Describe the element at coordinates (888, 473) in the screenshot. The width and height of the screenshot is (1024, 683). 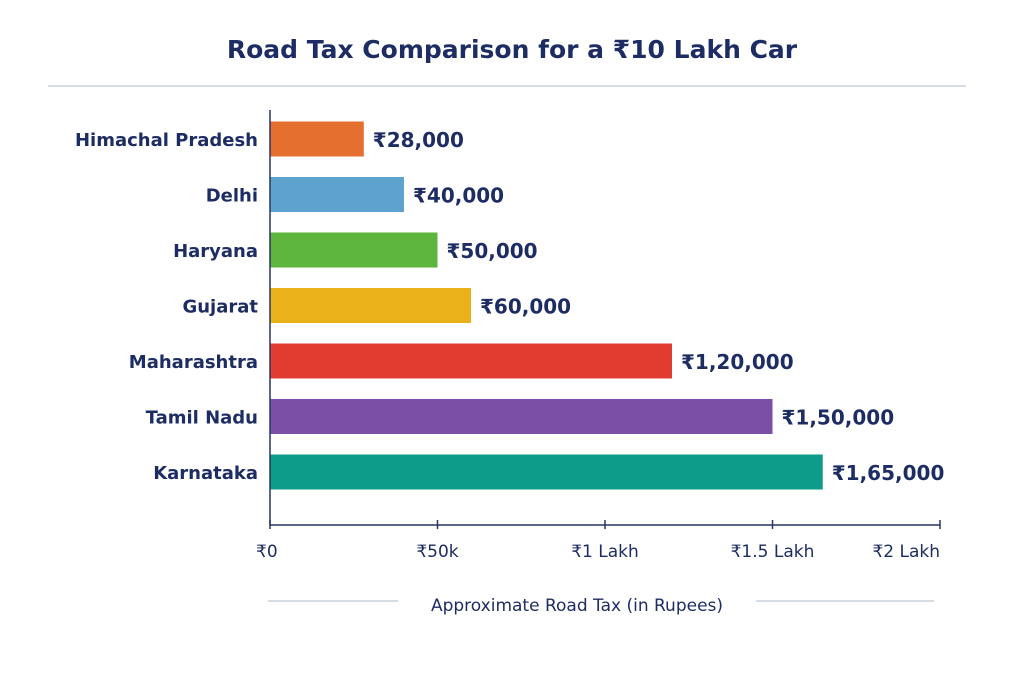
I see `value-label: ₹1,65,000` at that location.